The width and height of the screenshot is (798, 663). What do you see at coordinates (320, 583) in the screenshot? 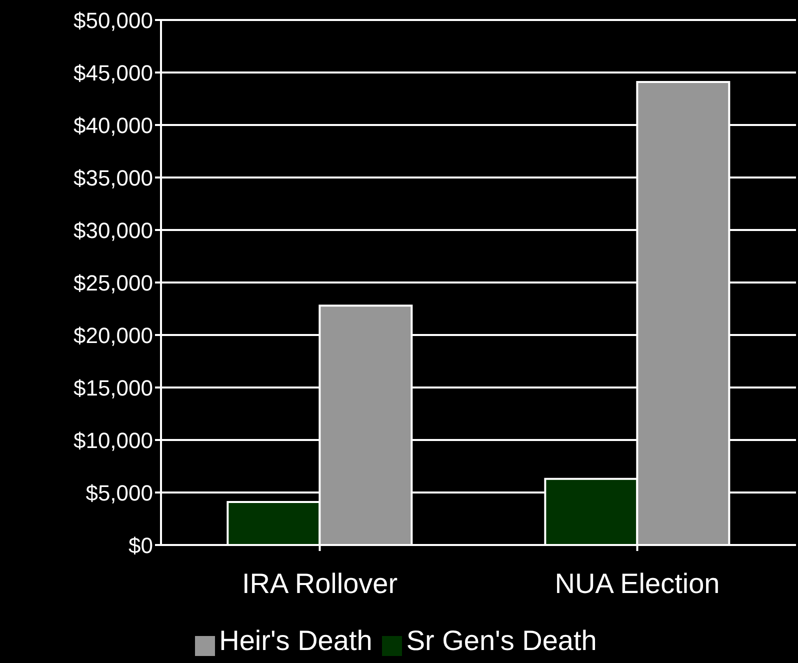
I see `x-tick-label: IRA Rollover` at bounding box center [320, 583].